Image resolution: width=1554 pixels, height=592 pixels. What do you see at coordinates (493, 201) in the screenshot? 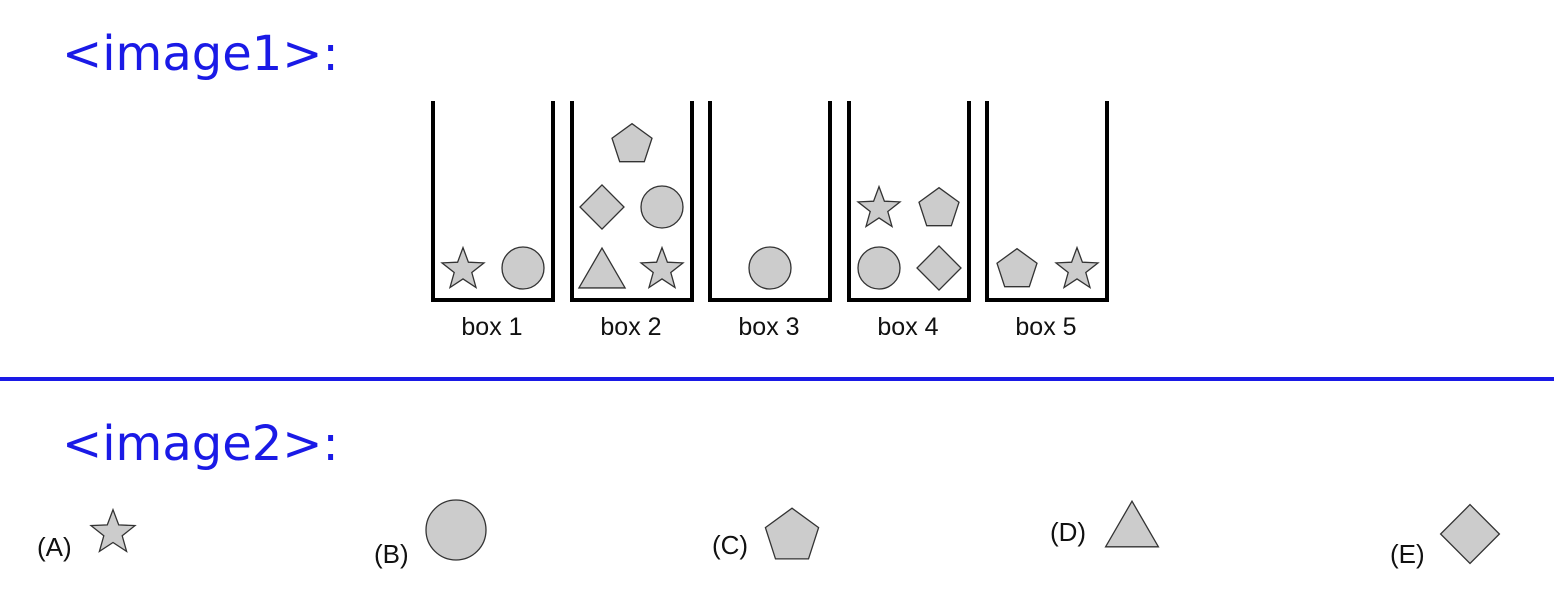
I see `box-1-outline` at bounding box center [493, 201].